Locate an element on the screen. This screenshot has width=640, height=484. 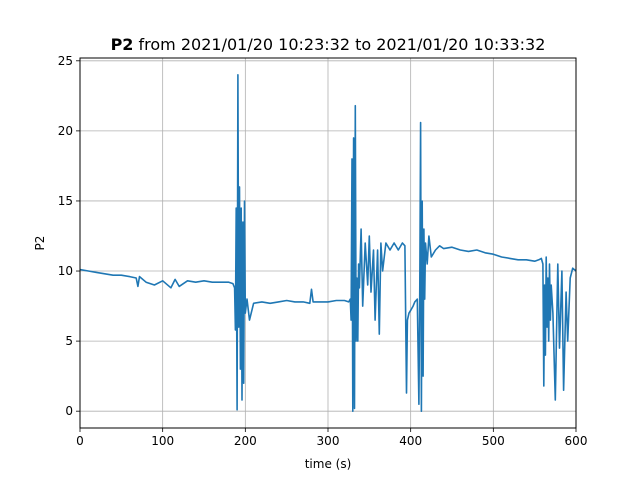
y-tick-label: 10 is located at coordinates (65, 271).